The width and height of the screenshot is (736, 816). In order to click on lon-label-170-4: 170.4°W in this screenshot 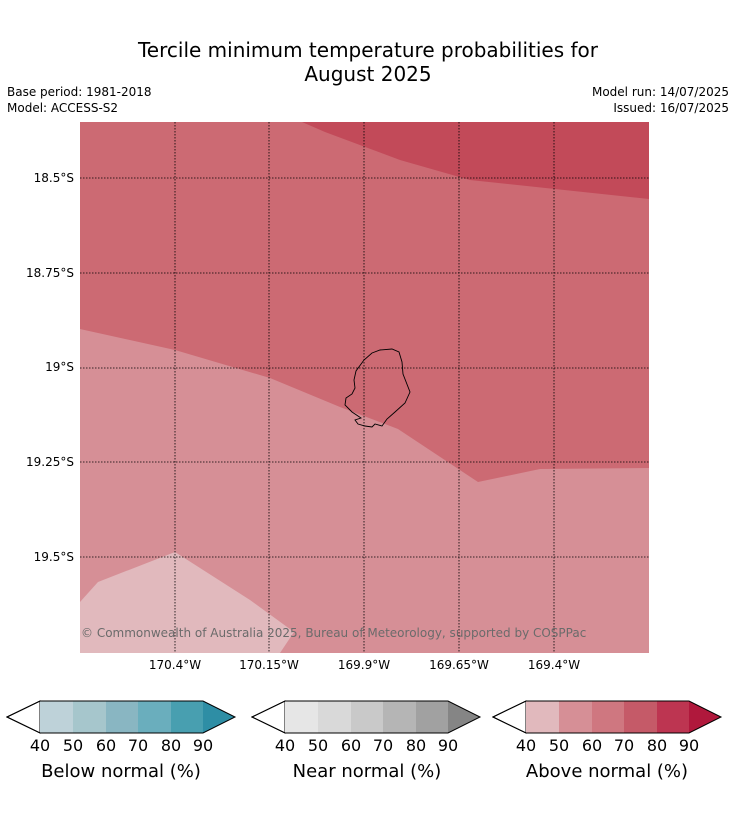, I will do `click(175, 665)`.